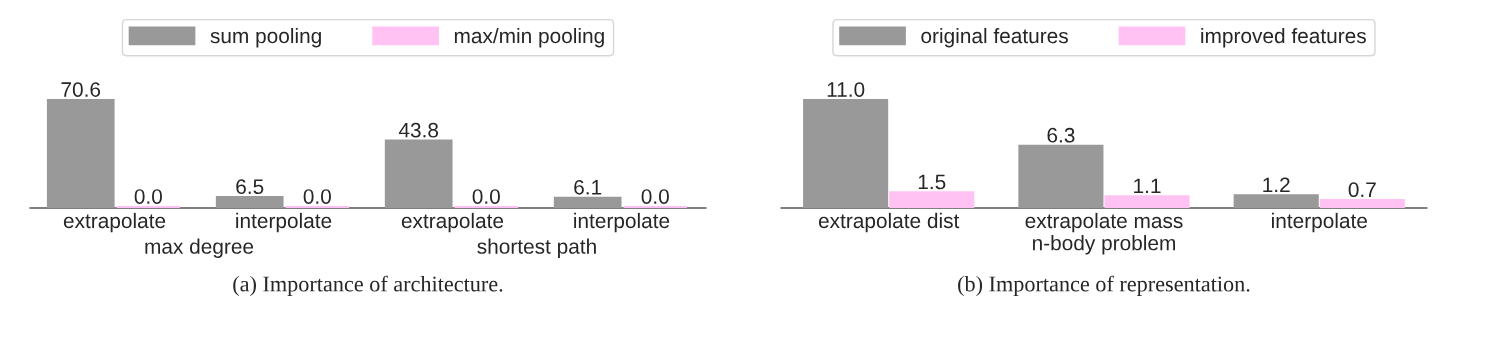 The width and height of the screenshot is (1502, 341). Describe the element at coordinates (1103, 245) in the screenshot. I see `x-axis-title: n-body problem` at that location.